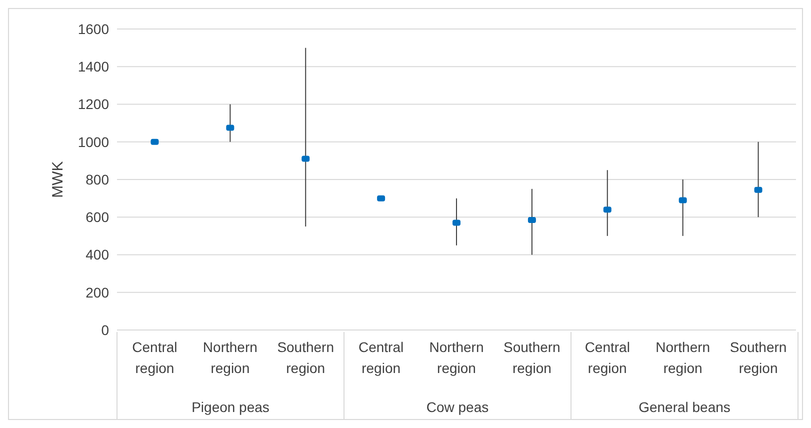  I want to click on y-tick-label: 1600, so click(94, 28).